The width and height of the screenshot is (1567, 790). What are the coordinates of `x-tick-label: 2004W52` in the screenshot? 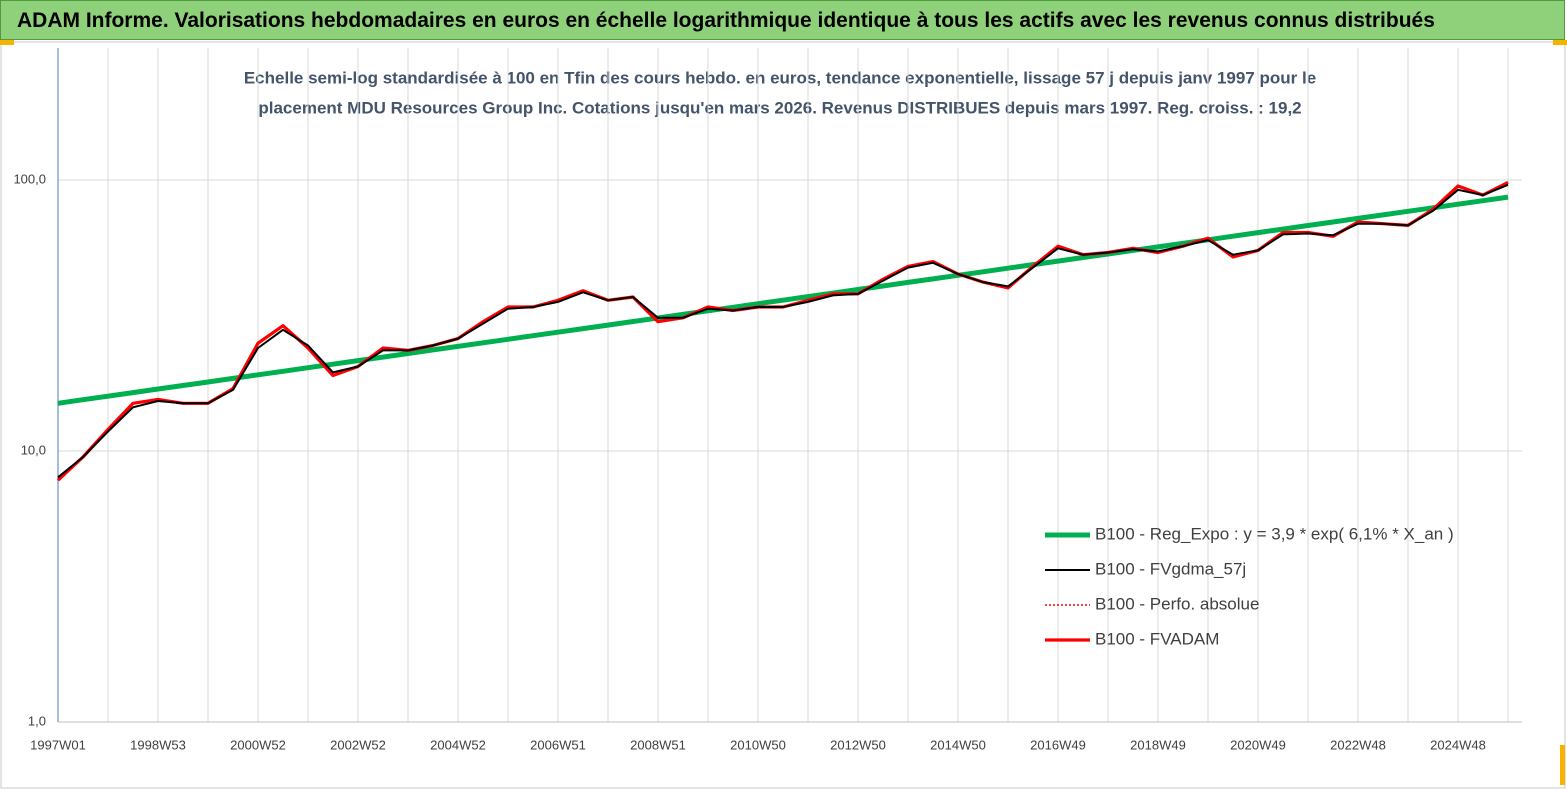 It's located at (458, 744).